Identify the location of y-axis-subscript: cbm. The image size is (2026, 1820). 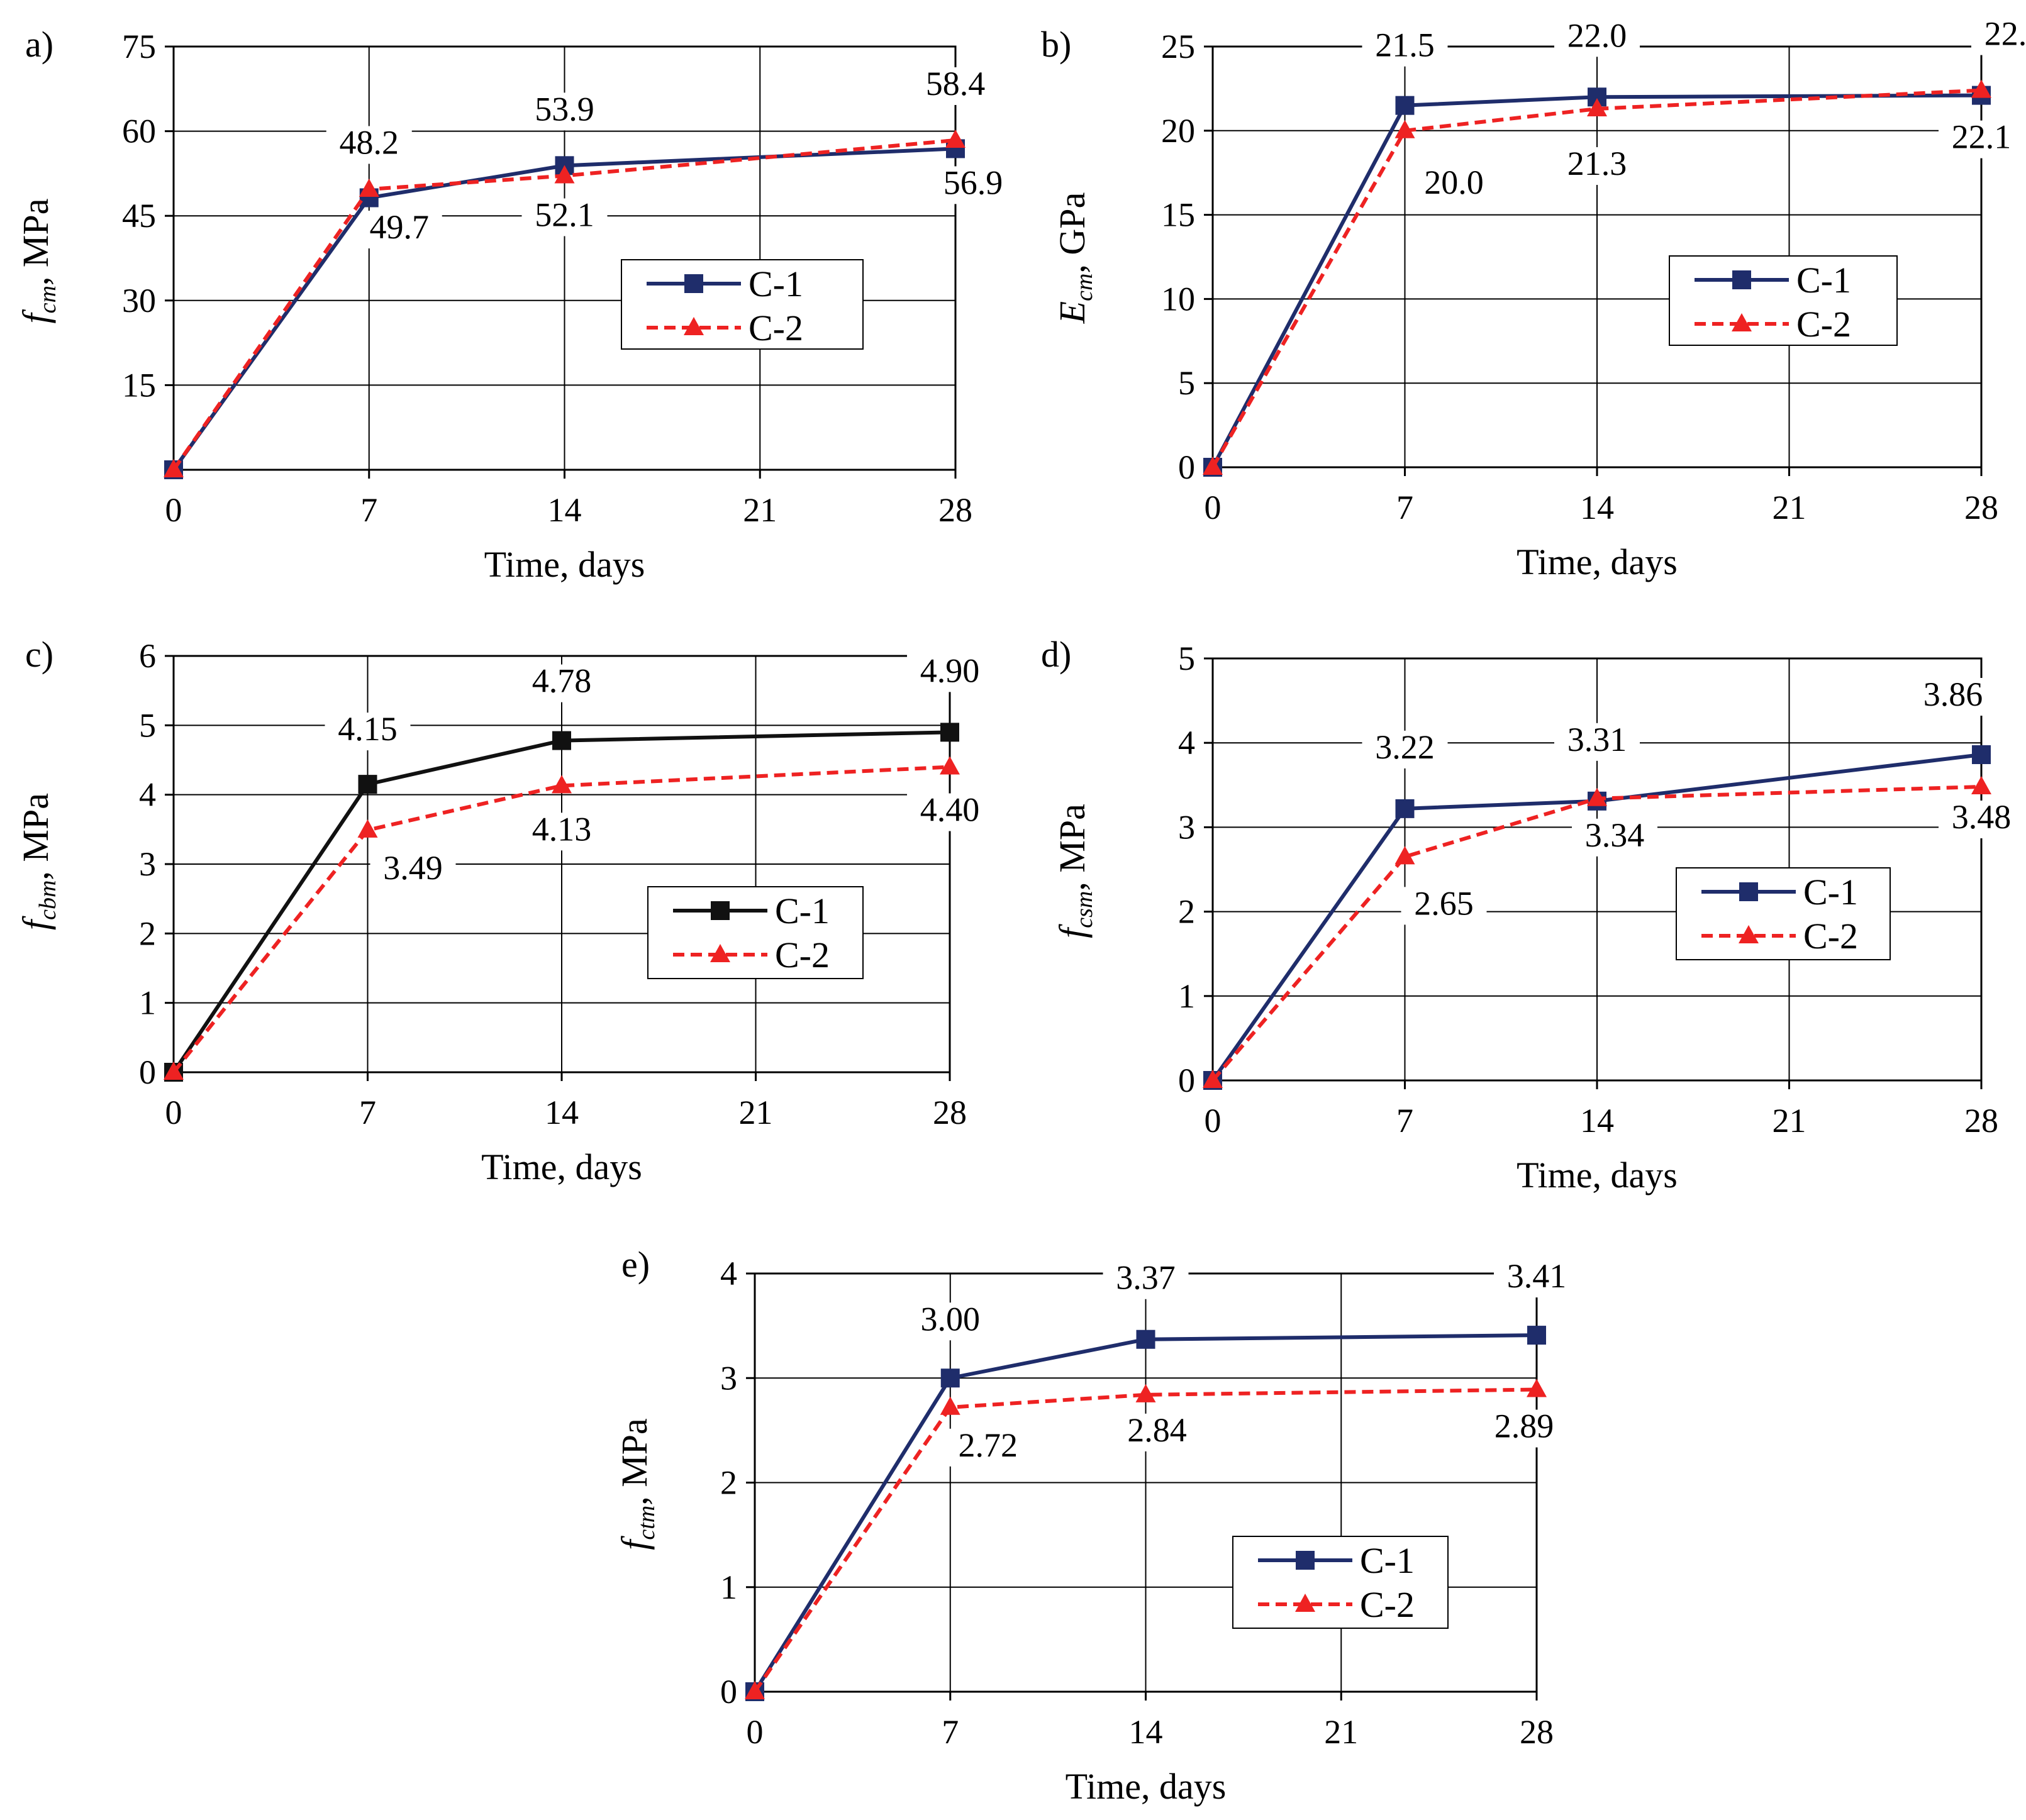
(48, 900).